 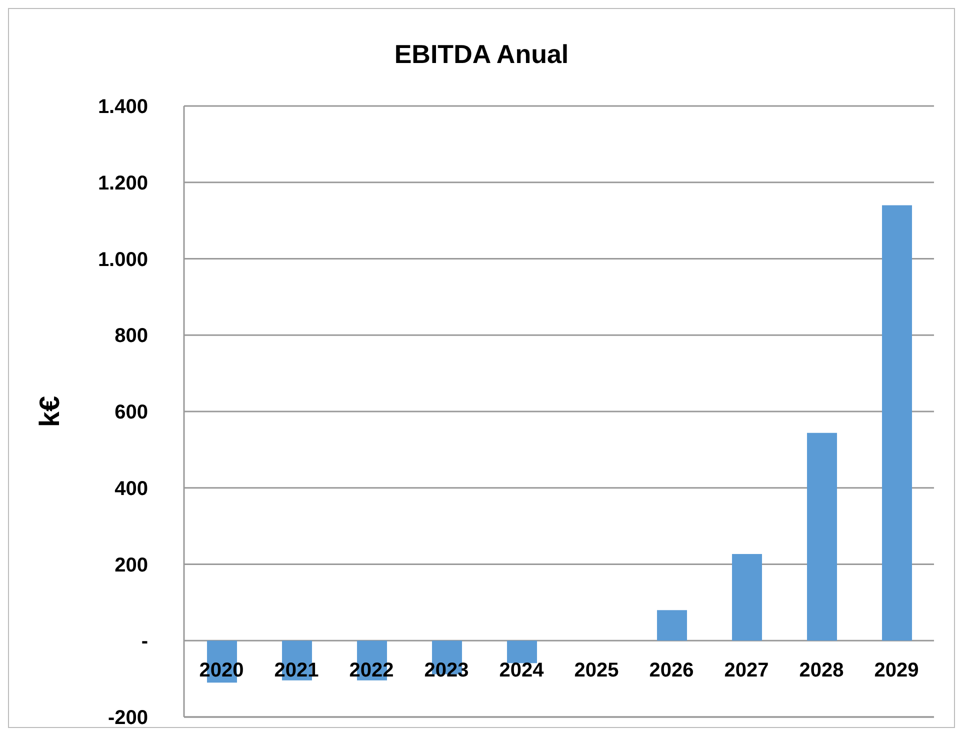 What do you see at coordinates (123, 259) in the screenshot?
I see `y-tick-label: 1.000` at bounding box center [123, 259].